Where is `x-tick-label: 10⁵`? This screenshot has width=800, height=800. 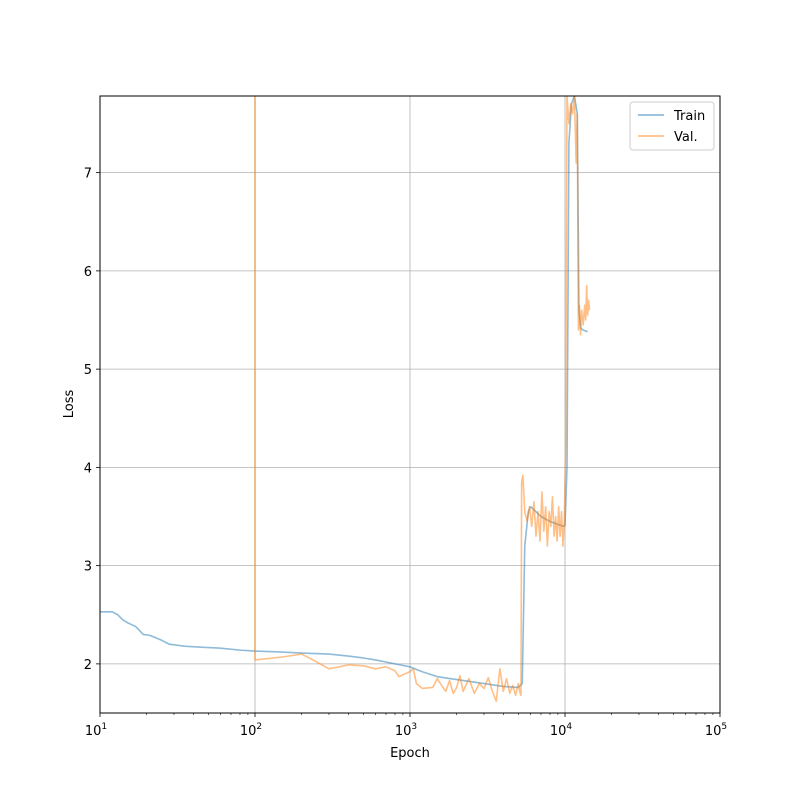
x-tick-label: 10⁵ is located at coordinates (716, 730).